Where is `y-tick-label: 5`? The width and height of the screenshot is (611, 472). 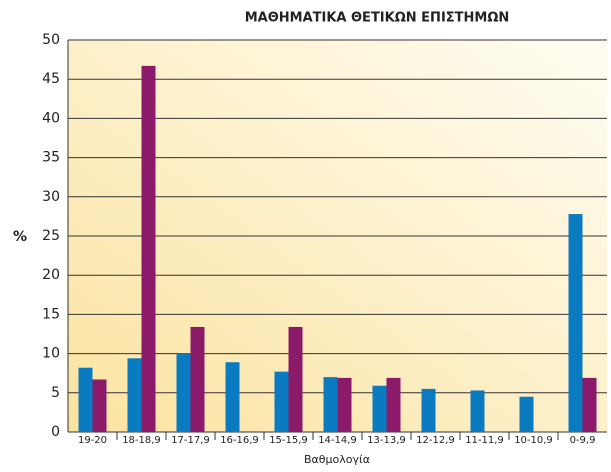 y-tick-label: 5 is located at coordinates (55, 393).